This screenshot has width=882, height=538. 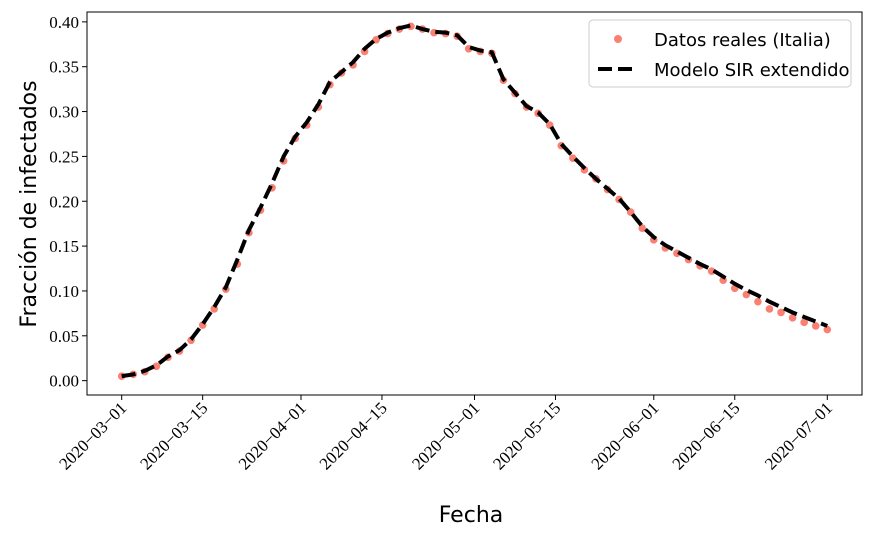 I want to click on y-tick-label: 0.35, so click(x=64, y=67).